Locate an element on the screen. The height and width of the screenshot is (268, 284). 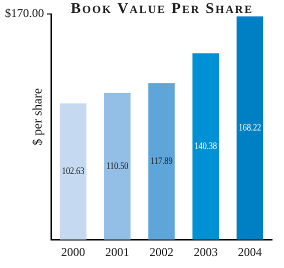
data-label: 110.50 is located at coordinates (117, 166).